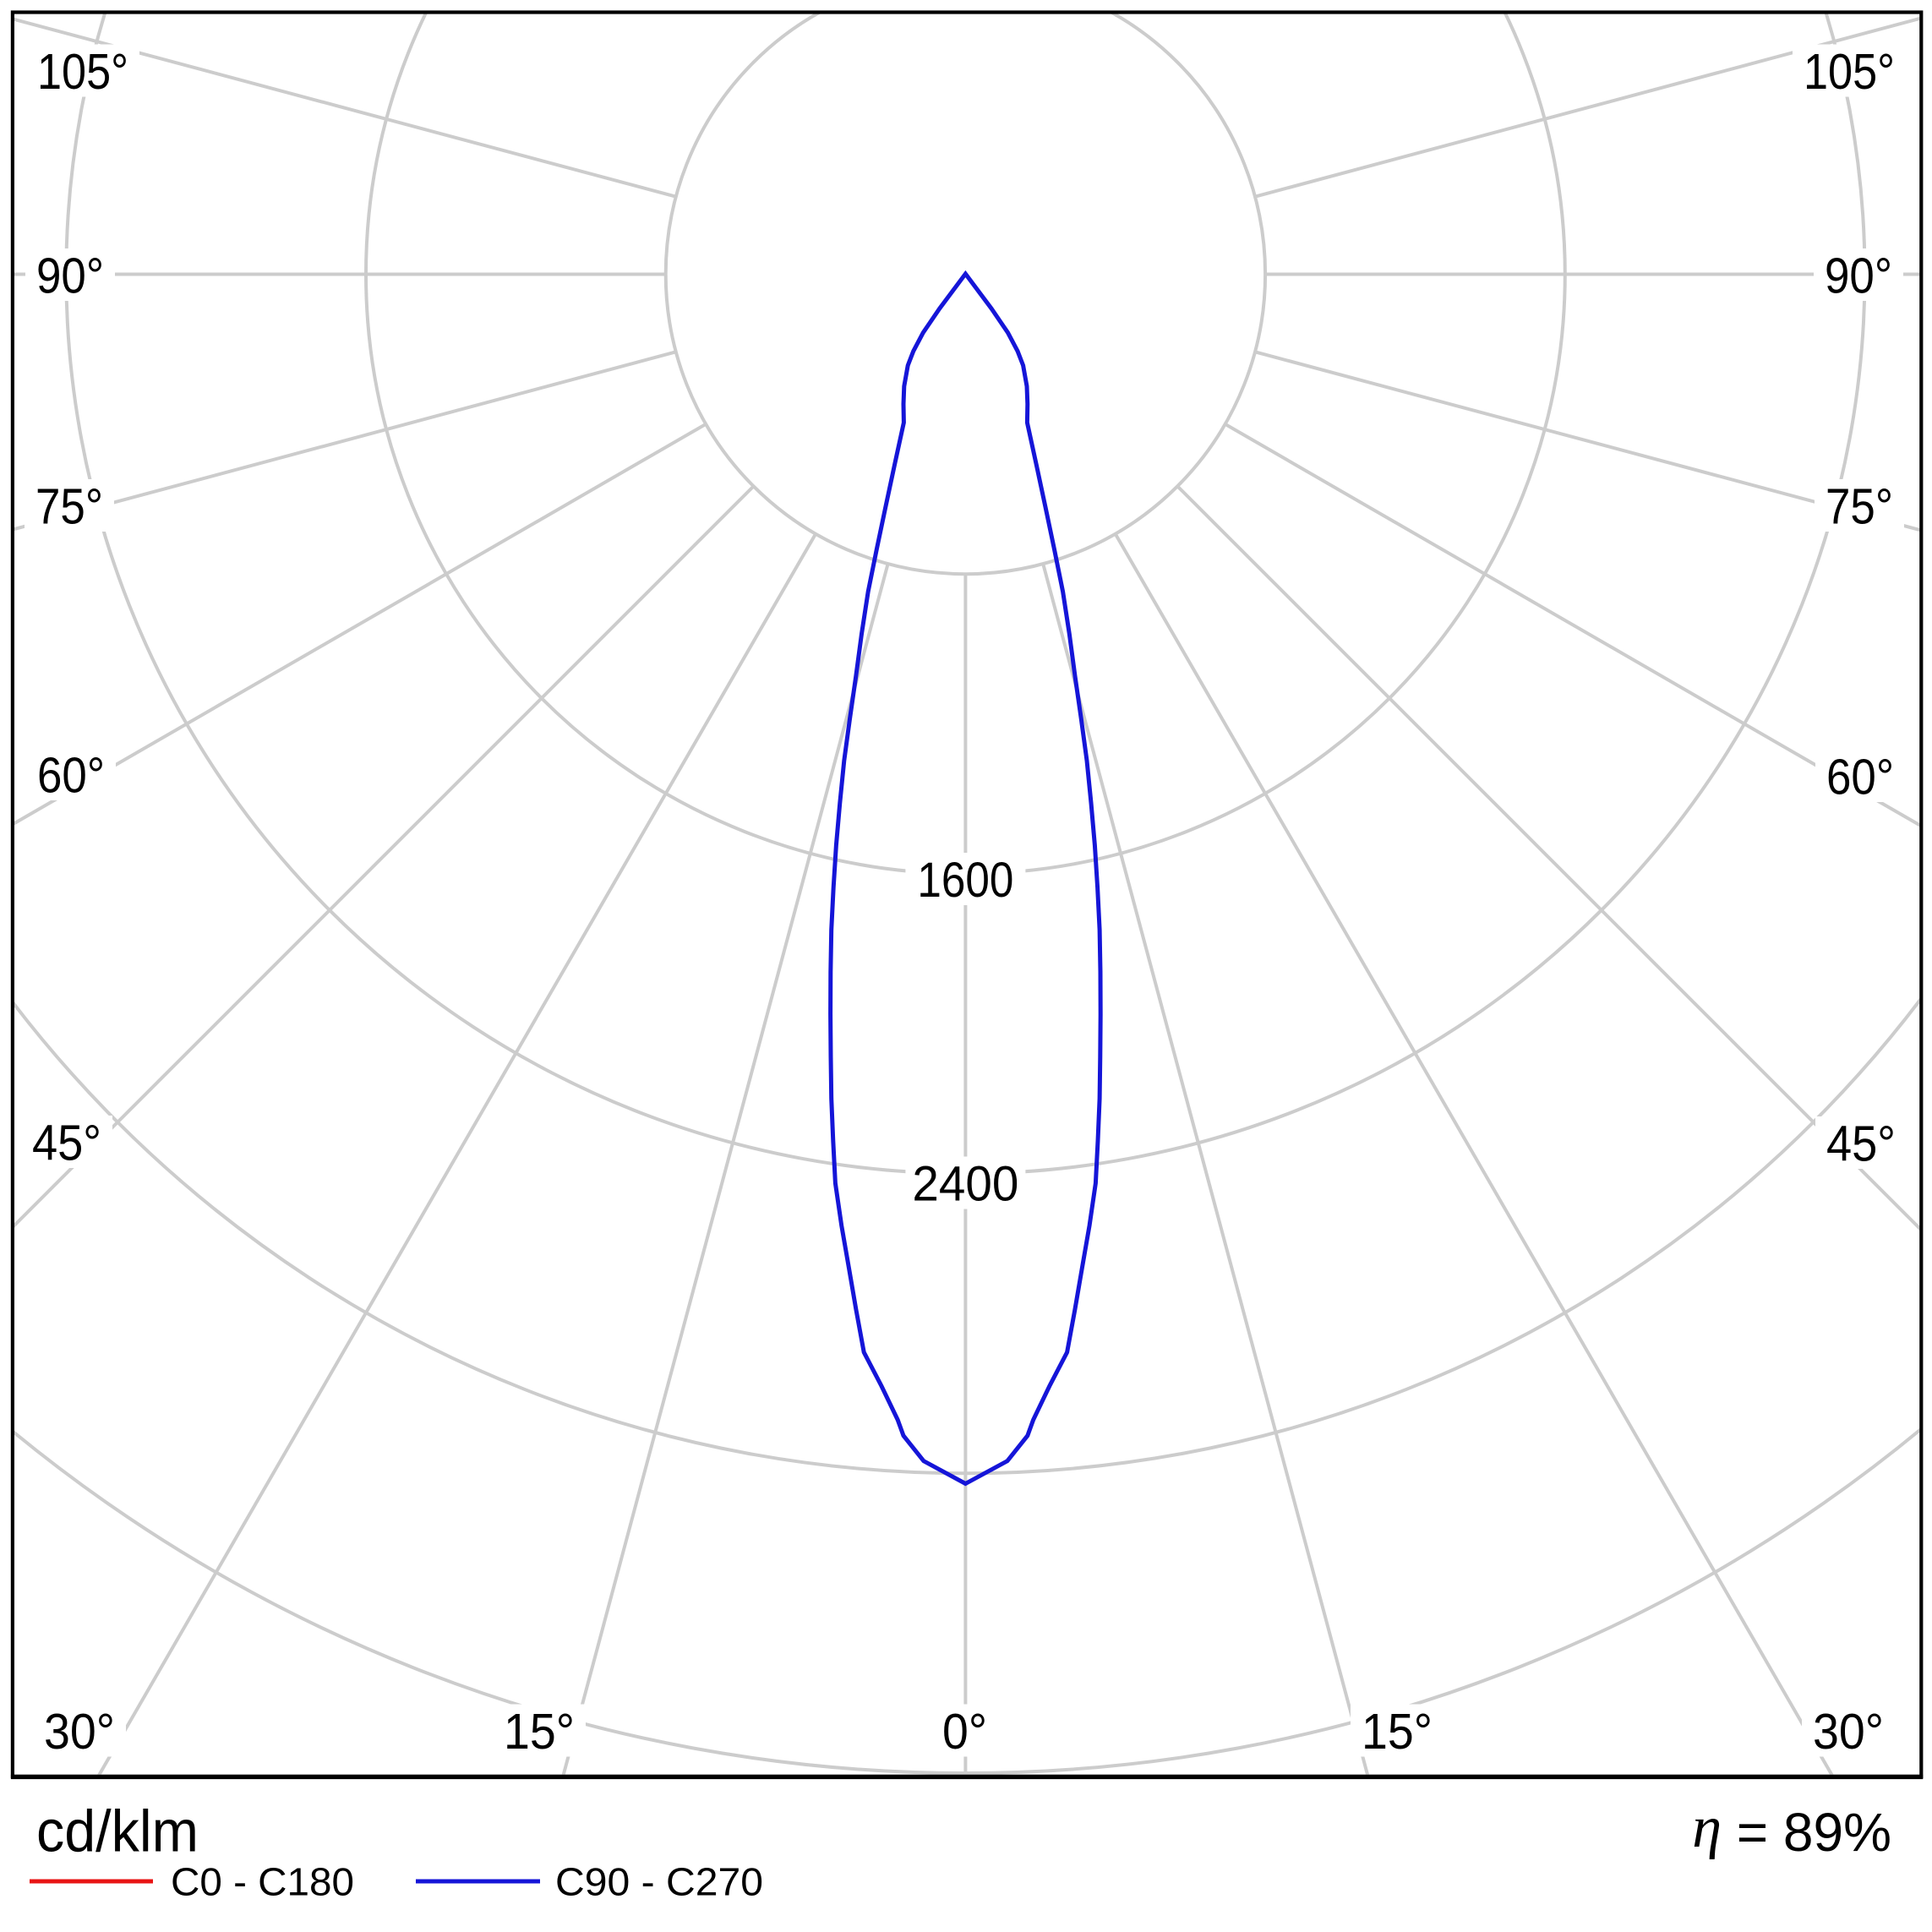 The width and height of the screenshot is (1932, 1932). Describe the element at coordinates (659, 1881) in the screenshot. I see `svg-text: C90 - C270` at that location.